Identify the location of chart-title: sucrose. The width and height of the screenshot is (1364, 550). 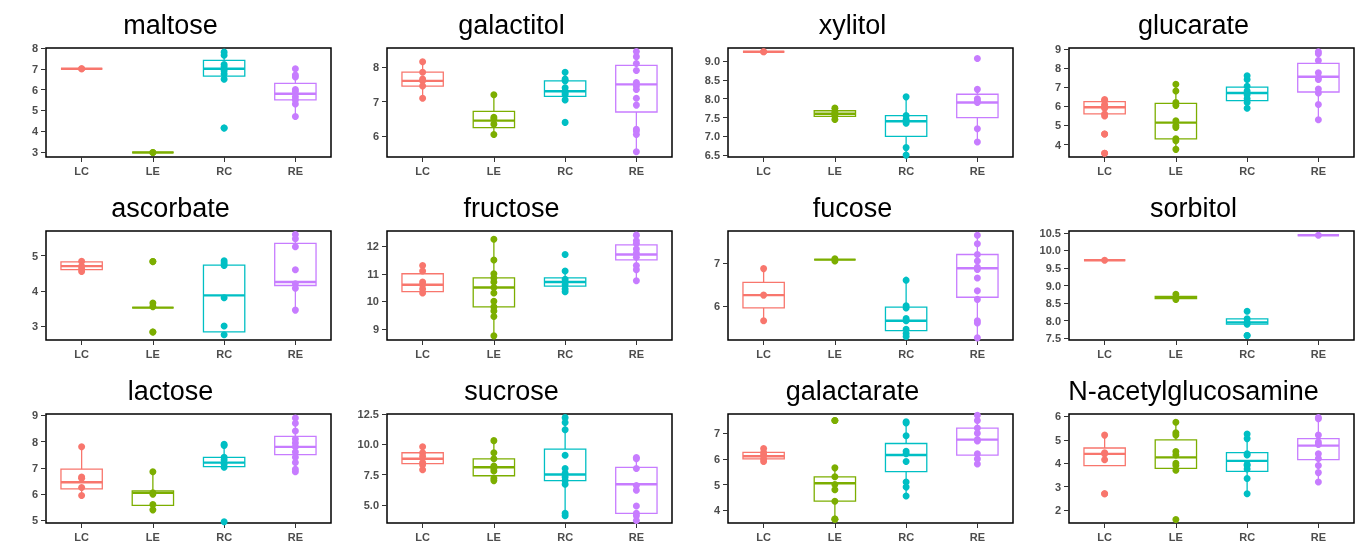
(511, 390).